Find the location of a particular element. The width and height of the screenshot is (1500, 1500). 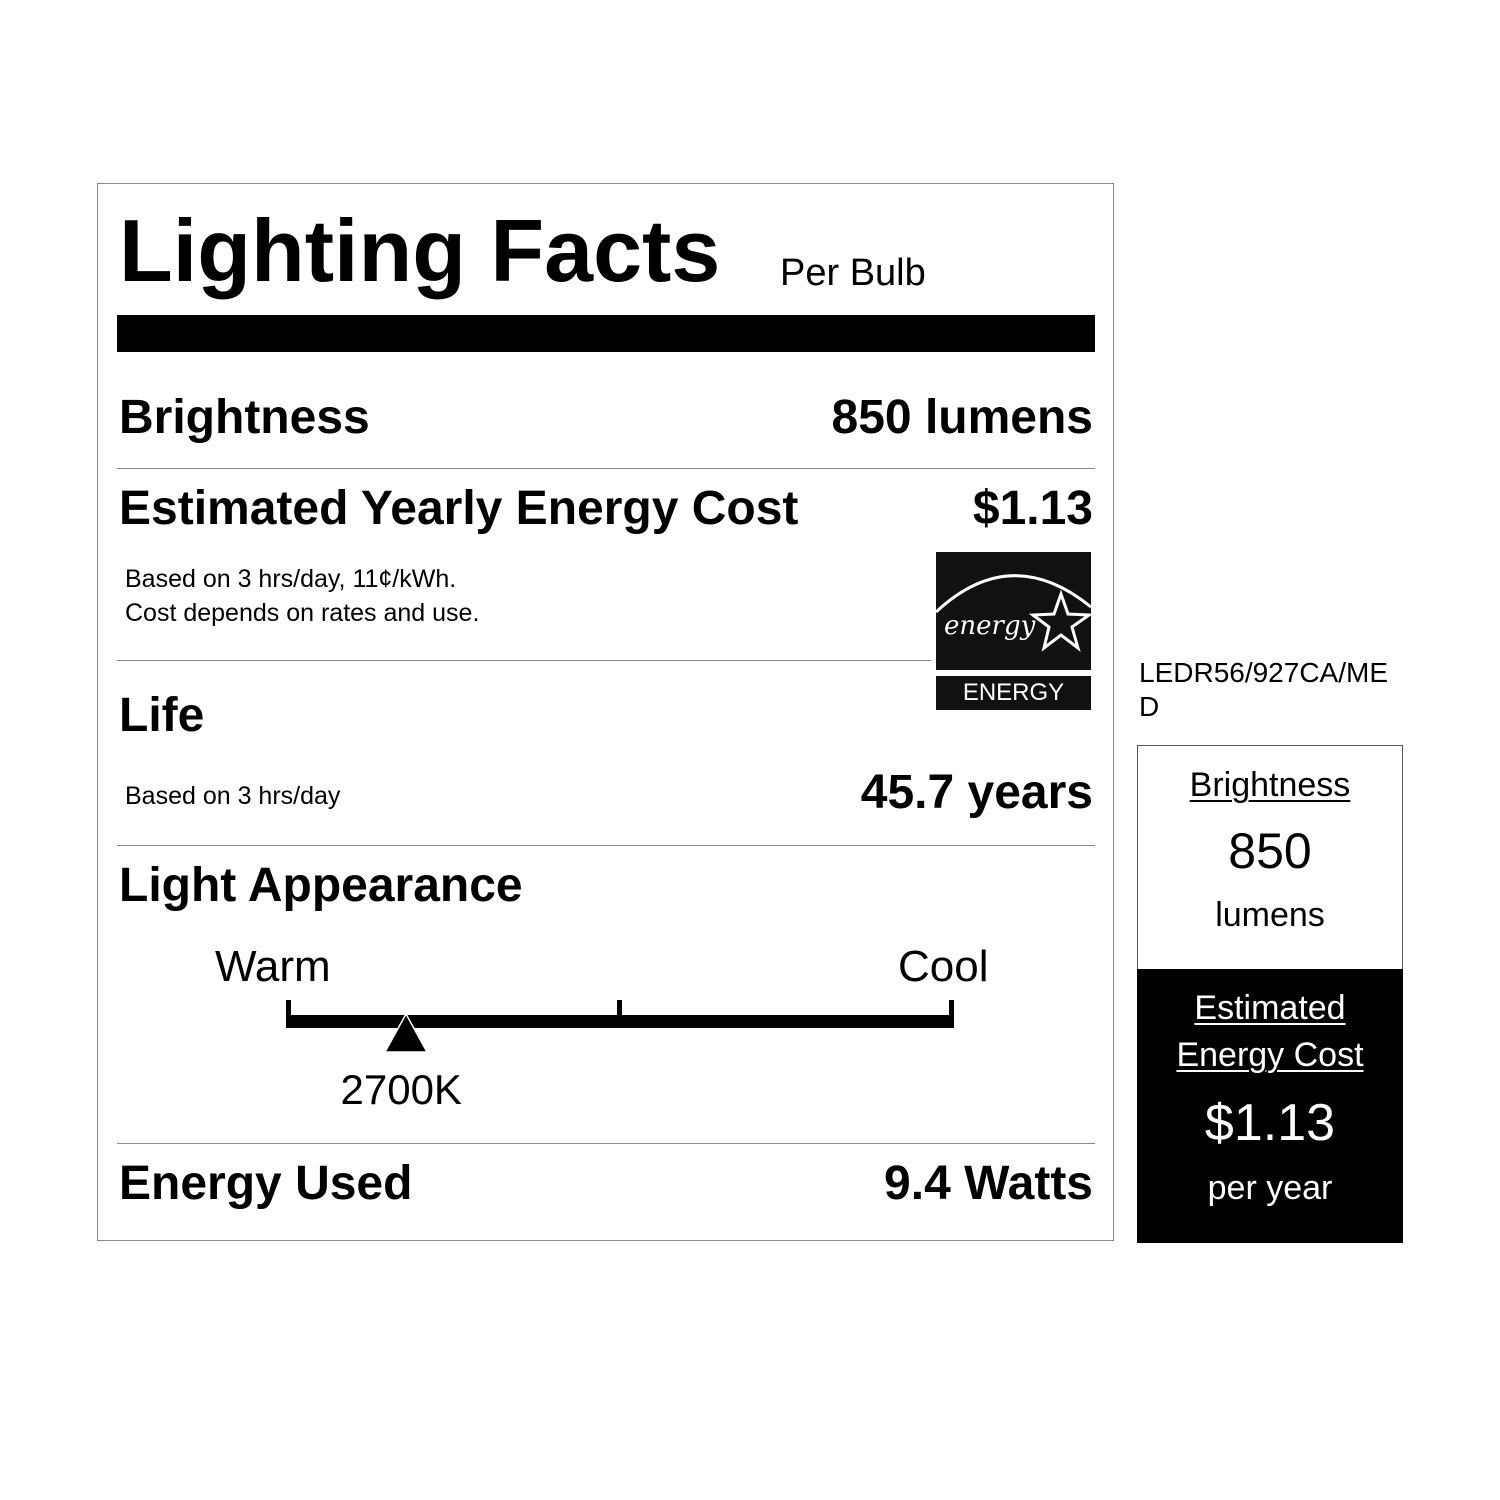

life-label: Life is located at coordinates (162, 715).